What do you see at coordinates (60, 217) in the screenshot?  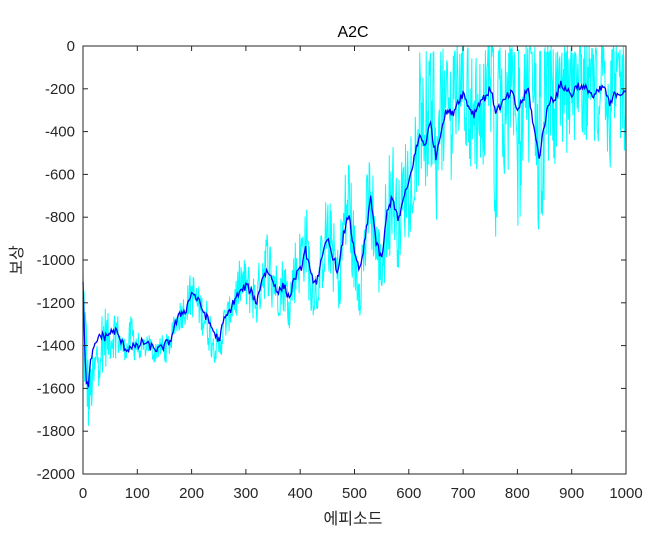 I see `y-tick-label: -800` at bounding box center [60, 217].